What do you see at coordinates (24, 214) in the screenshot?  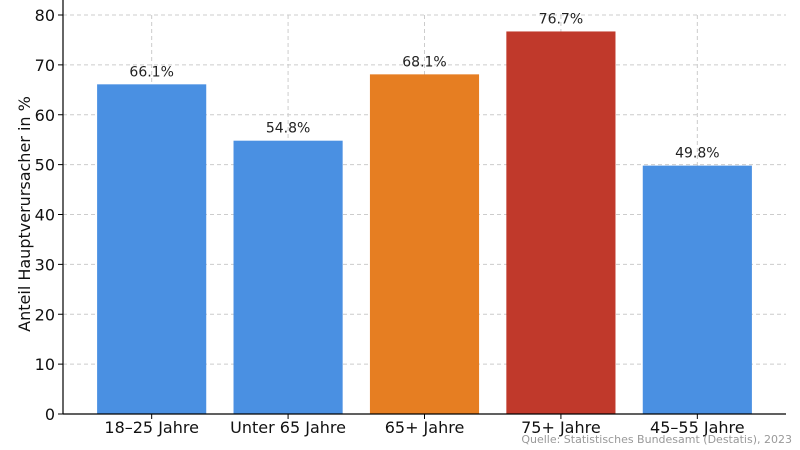 I see `y-axis-title: Anteil Hauptverursacher in %` at bounding box center [24, 214].